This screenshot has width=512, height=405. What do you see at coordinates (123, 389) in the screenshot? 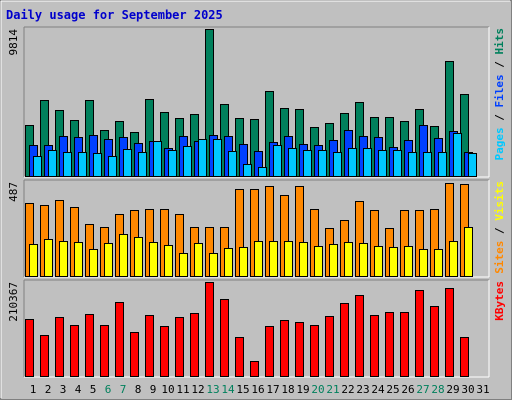
I see `x-tick-label-day-7: 7` at bounding box center [123, 389].